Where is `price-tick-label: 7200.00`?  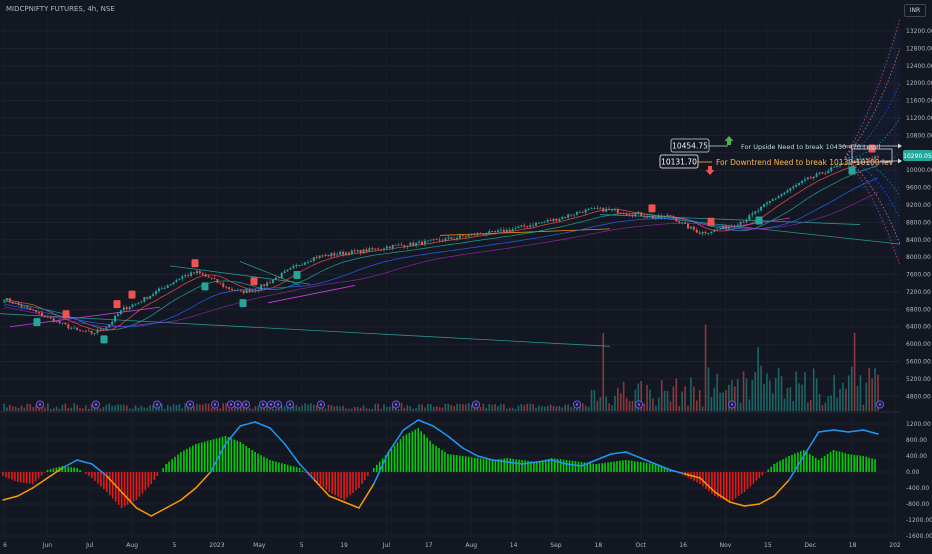
price-tick-label: 7200.00 is located at coordinates (918, 292).